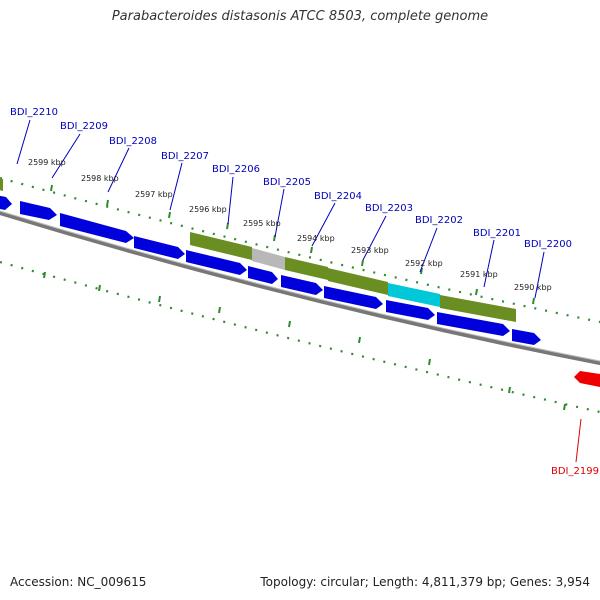 Image resolution: width=600 pixels, height=600 pixels. Describe the element at coordinates (479, 274) in the screenshot. I see `kbp-label: 2591 kbp` at that location.